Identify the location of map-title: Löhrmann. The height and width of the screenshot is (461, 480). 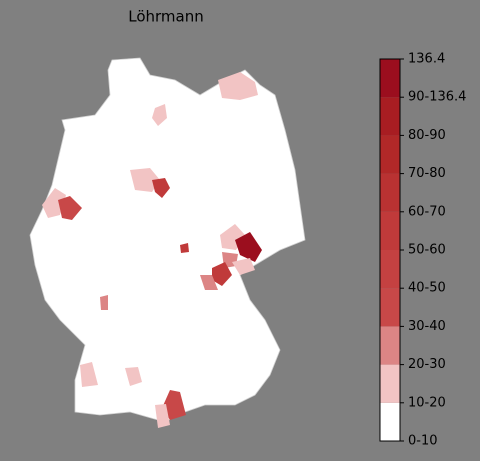
(166, 17).